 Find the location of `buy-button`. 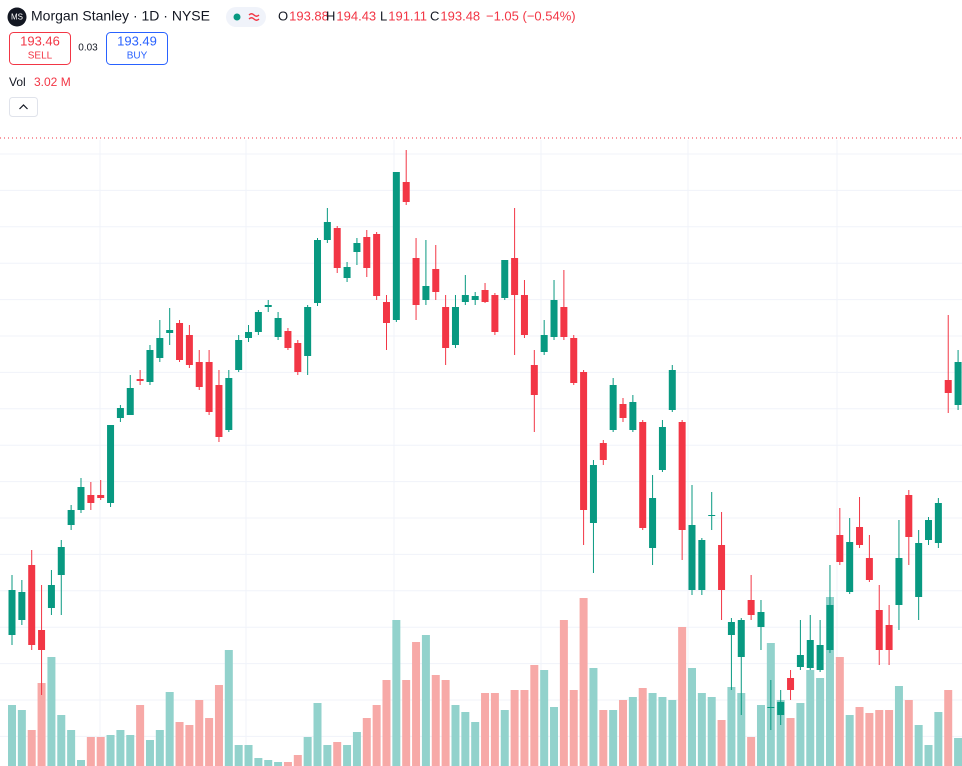

buy-button is located at coordinates (137, 48).